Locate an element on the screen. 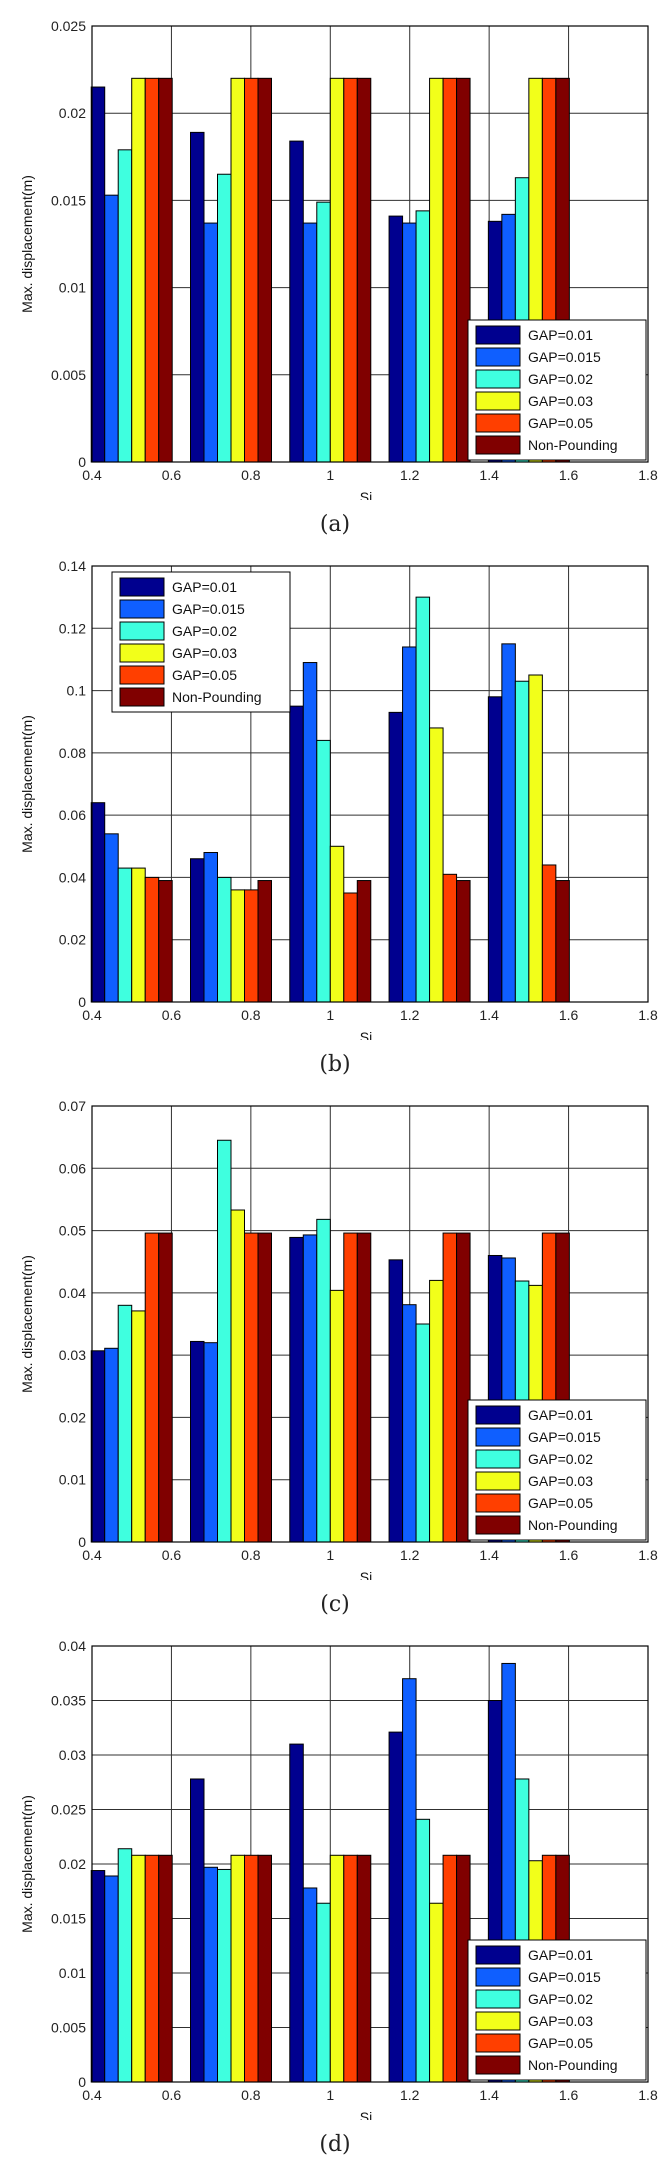 This screenshot has height=2161, width=670. x-tick-label: 1 is located at coordinates (330, 1015).